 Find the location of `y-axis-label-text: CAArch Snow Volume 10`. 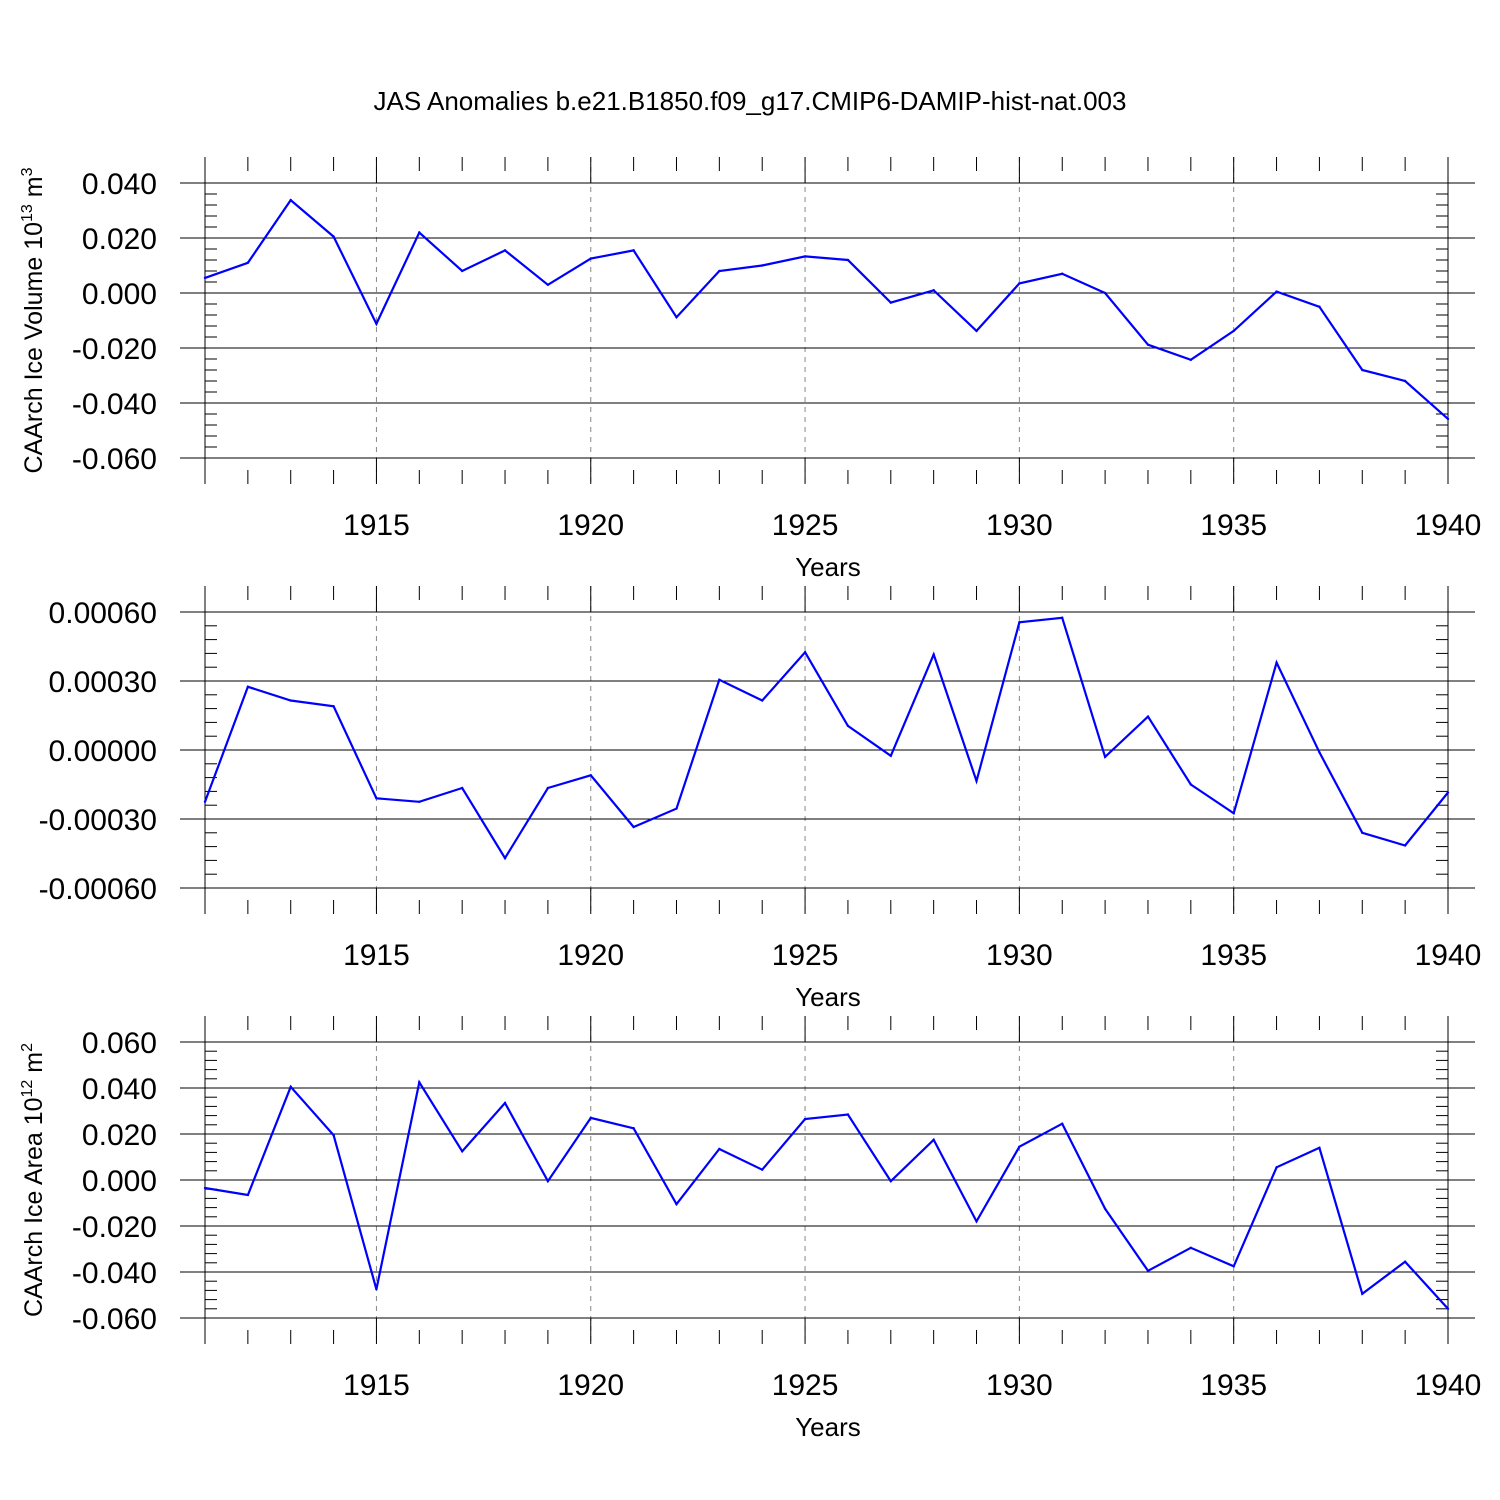

y-axis-label-text: CAArch Snow Volume 10 is located at coordinates (3, 777).